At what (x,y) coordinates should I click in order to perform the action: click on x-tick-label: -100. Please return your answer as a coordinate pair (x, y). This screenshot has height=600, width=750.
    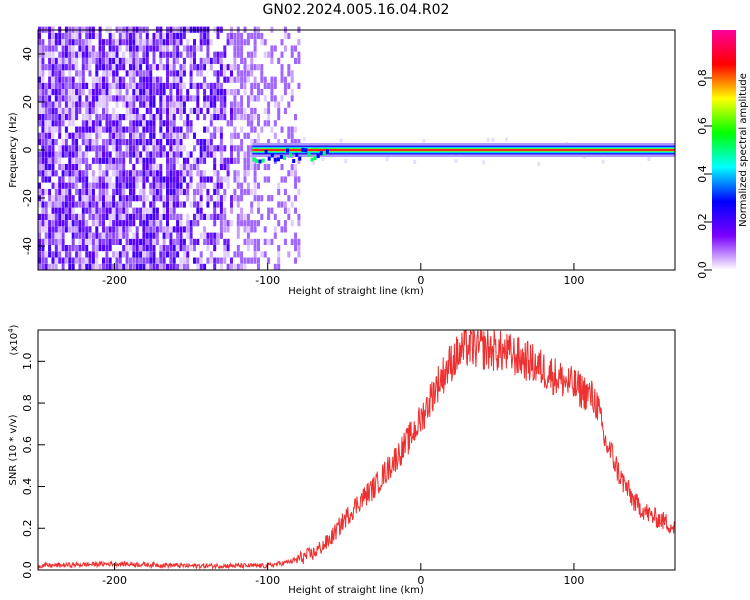
    Looking at the image, I should click on (267, 280).